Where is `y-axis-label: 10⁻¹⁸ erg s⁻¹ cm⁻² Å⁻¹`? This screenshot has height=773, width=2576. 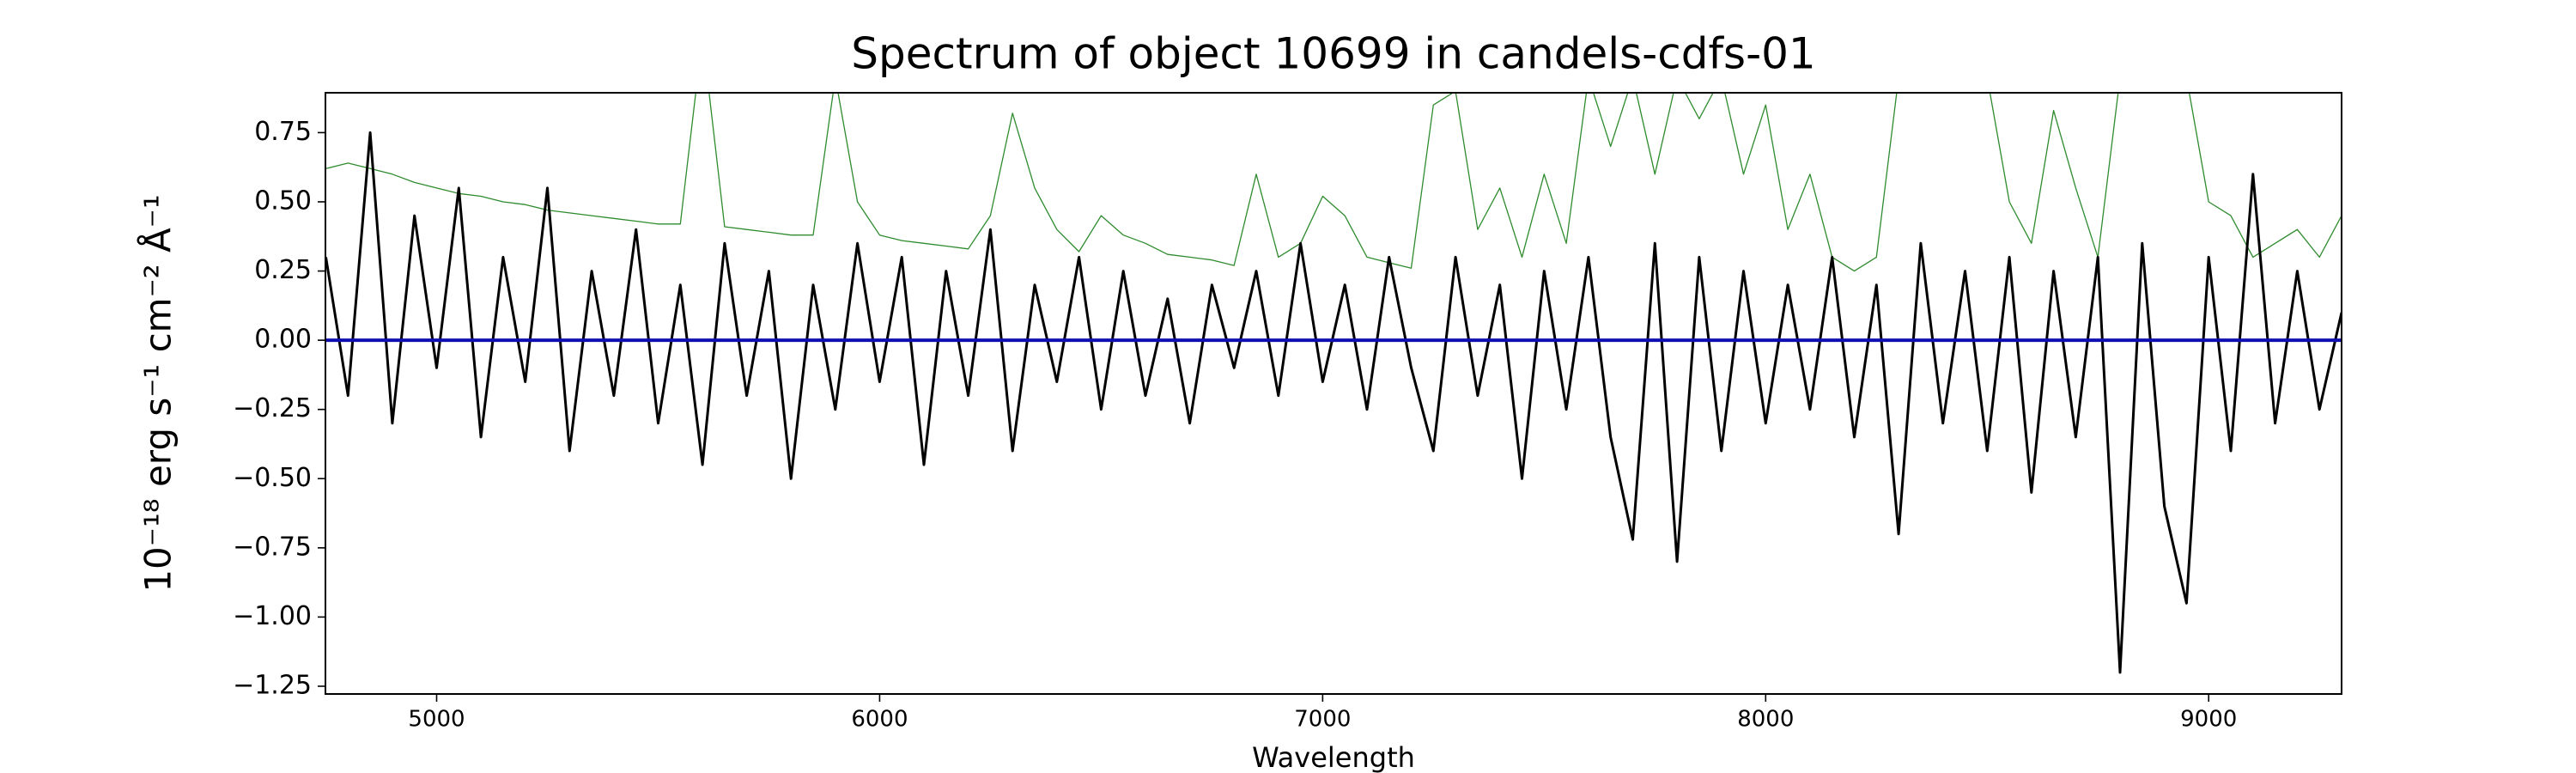
y-axis-label: 10⁻¹⁸ erg s⁻¹ cm⁻² Å⁻¹ is located at coordinates (158, 393).